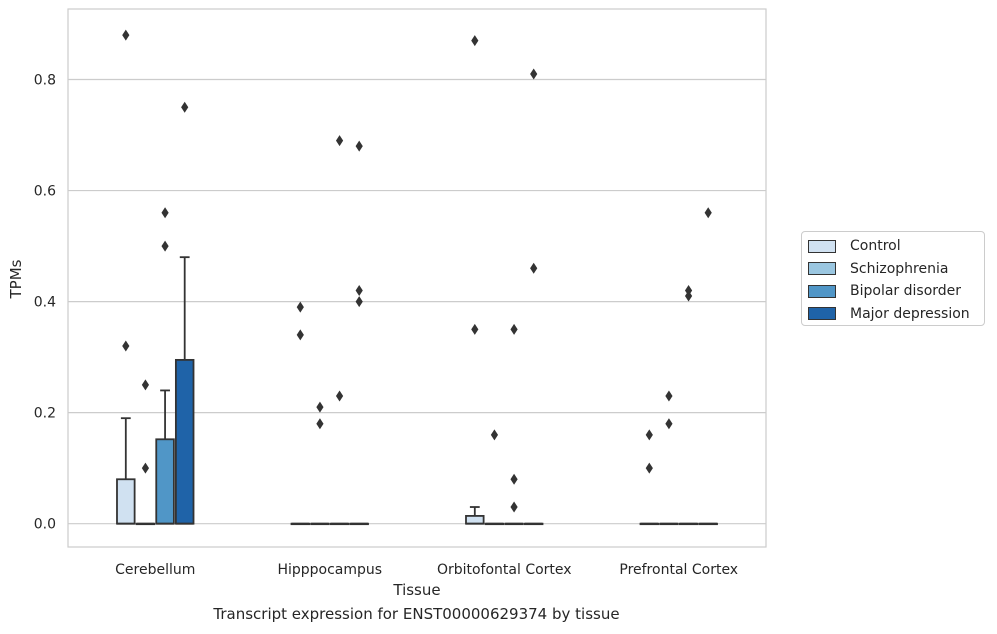  What do you see at coordinates (910, 313) in the screenshot?
I see `legend-label: Major depression` at bounding box center [910, 313].